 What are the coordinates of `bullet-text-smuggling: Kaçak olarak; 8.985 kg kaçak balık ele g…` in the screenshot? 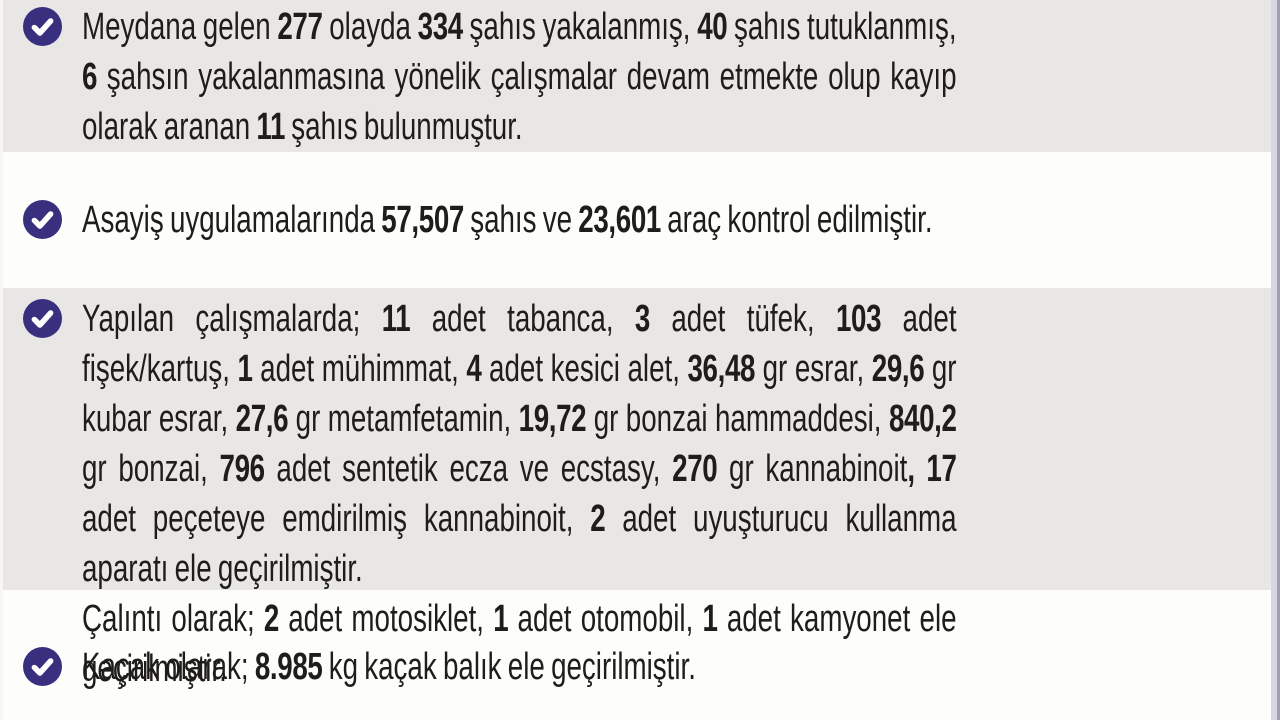 It's located at (519, 667).